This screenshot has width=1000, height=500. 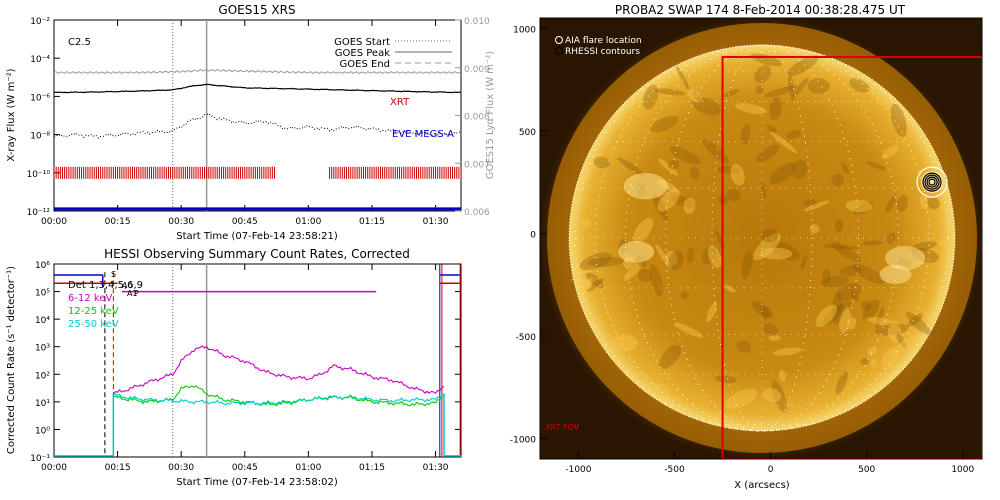 What do you see at coordinates (603, 41) in the screenshot?
I see `legend-aia: AIA flare location` at bounding box center [603, 41].